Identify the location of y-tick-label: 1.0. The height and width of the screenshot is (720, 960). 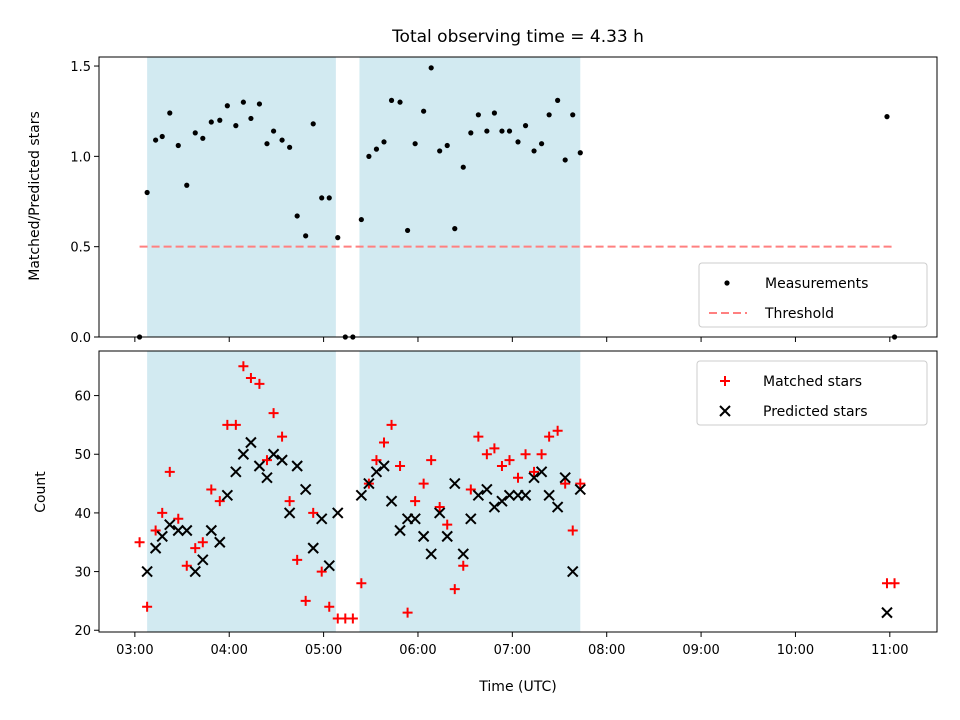
(80, 157).